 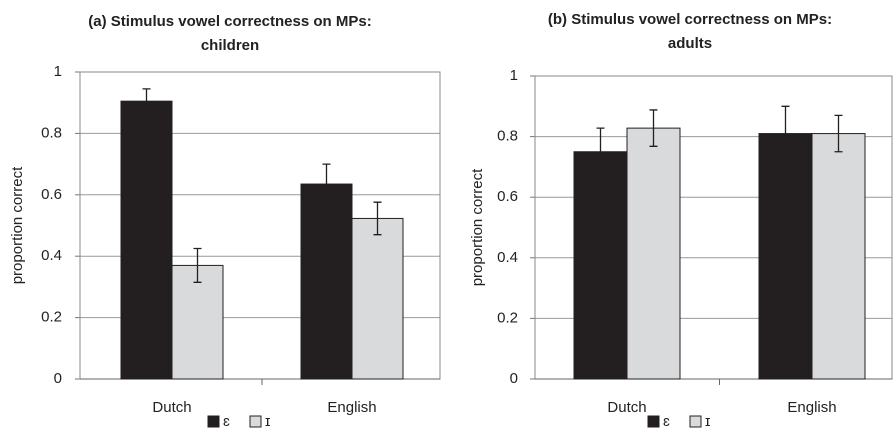 What do you see at coordinates (690, 19) in the screenshot?
I see `chart-title: (b) Stimulus vowel correctness on MPs:` at bounding box center [690, 19].